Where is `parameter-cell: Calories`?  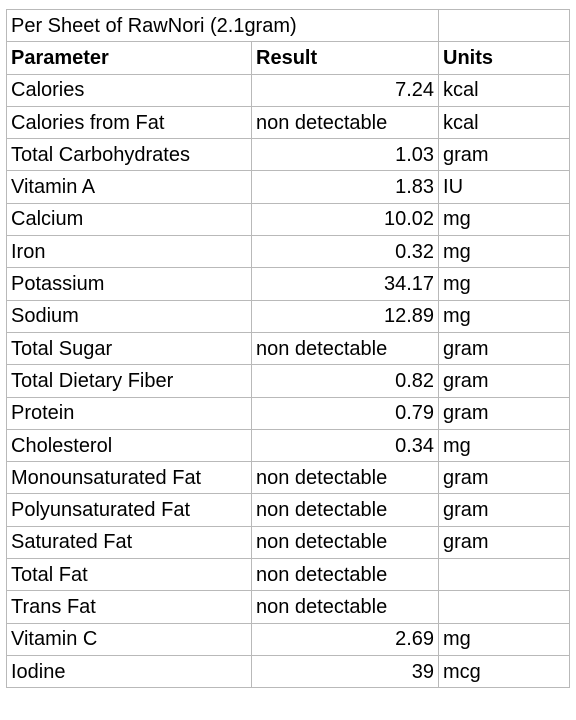 parameter-cell: Calories is located at coordinates (129, 90).